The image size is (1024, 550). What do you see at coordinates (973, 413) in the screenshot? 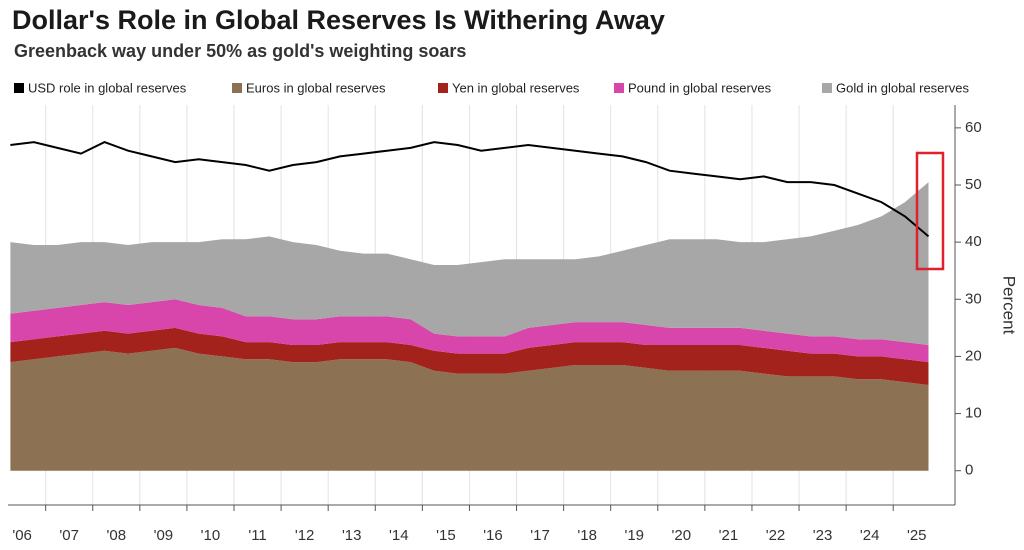
I see `y-tick-label: 10` at bounding box center [973, 413].